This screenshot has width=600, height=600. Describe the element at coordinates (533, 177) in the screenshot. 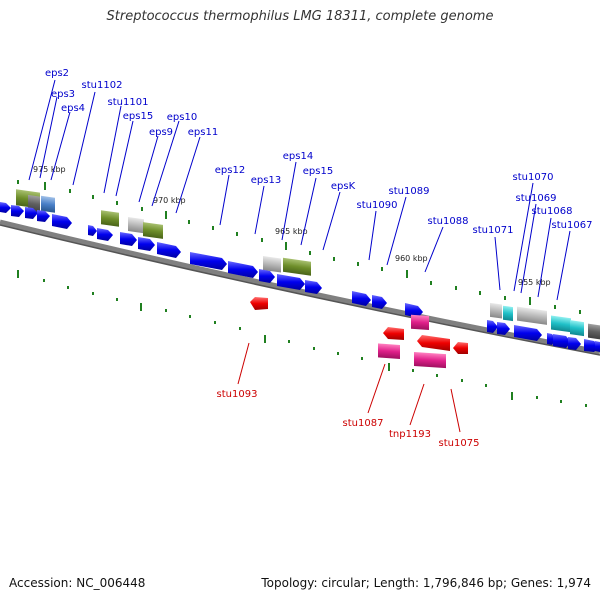

I see `gene-label-stu1070: stu1070` at that location.